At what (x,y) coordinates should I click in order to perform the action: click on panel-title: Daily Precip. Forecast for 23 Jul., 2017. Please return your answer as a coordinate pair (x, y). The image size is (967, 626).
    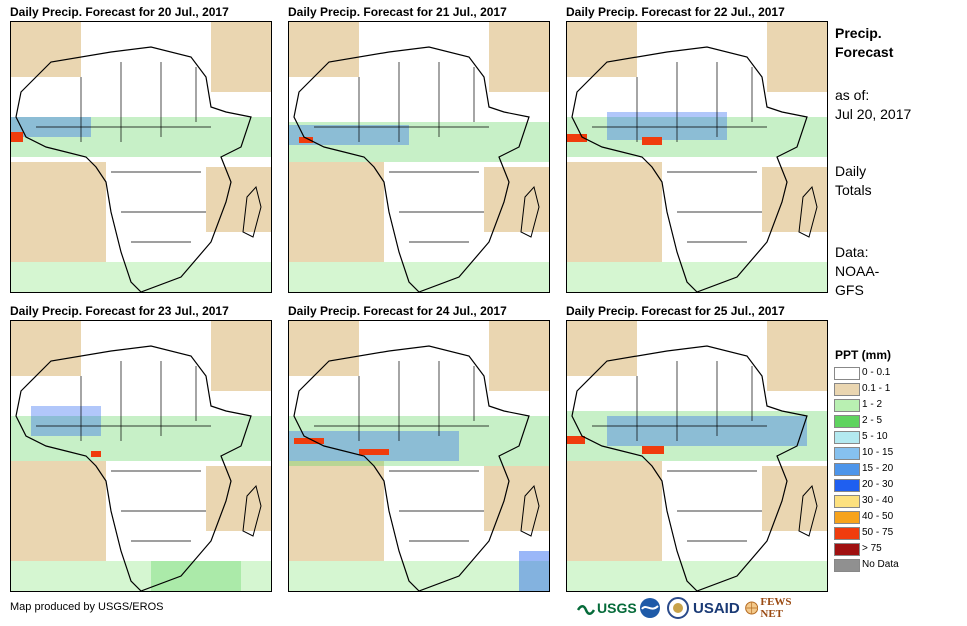
    Looking at the image, I should click on (119, 311).